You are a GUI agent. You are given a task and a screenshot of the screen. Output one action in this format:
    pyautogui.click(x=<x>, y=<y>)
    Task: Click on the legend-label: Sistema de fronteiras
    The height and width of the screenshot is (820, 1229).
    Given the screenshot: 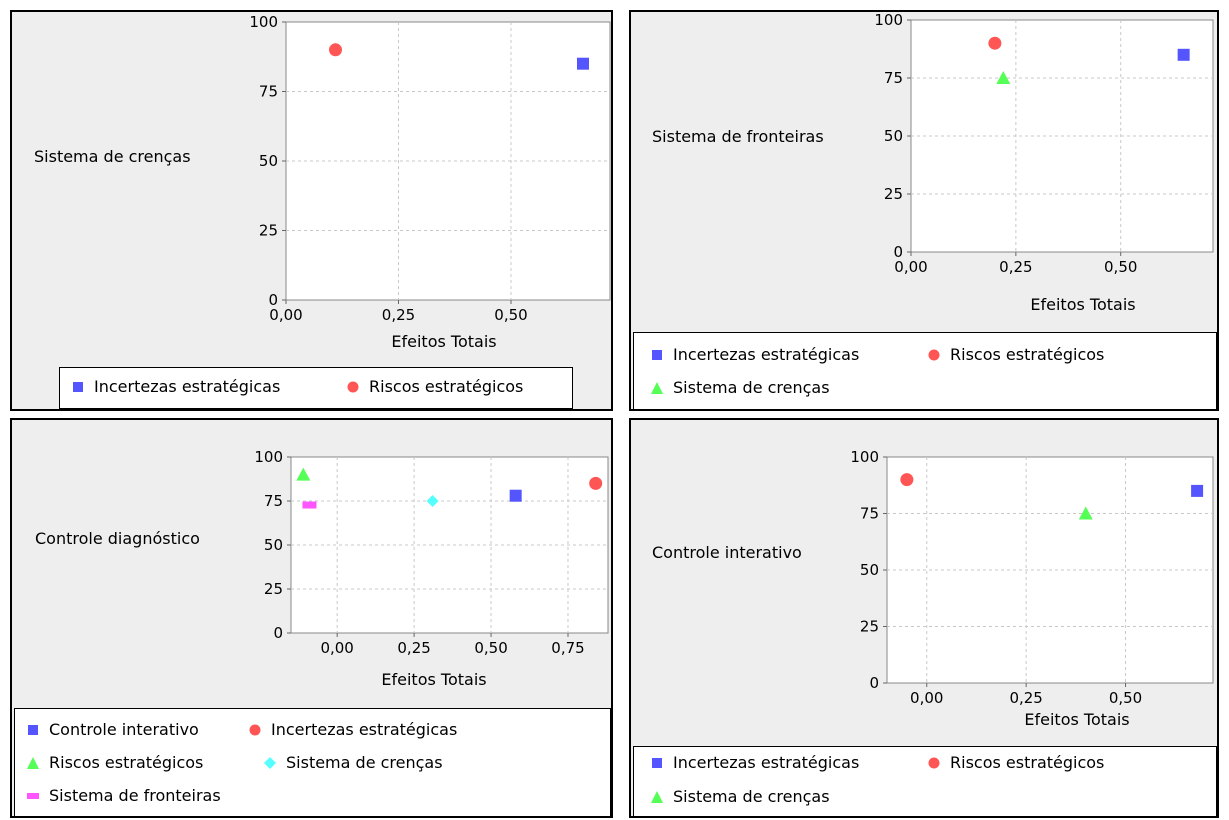 What is the action you would take?
    pyautogui.click(x=135, y=795)
    